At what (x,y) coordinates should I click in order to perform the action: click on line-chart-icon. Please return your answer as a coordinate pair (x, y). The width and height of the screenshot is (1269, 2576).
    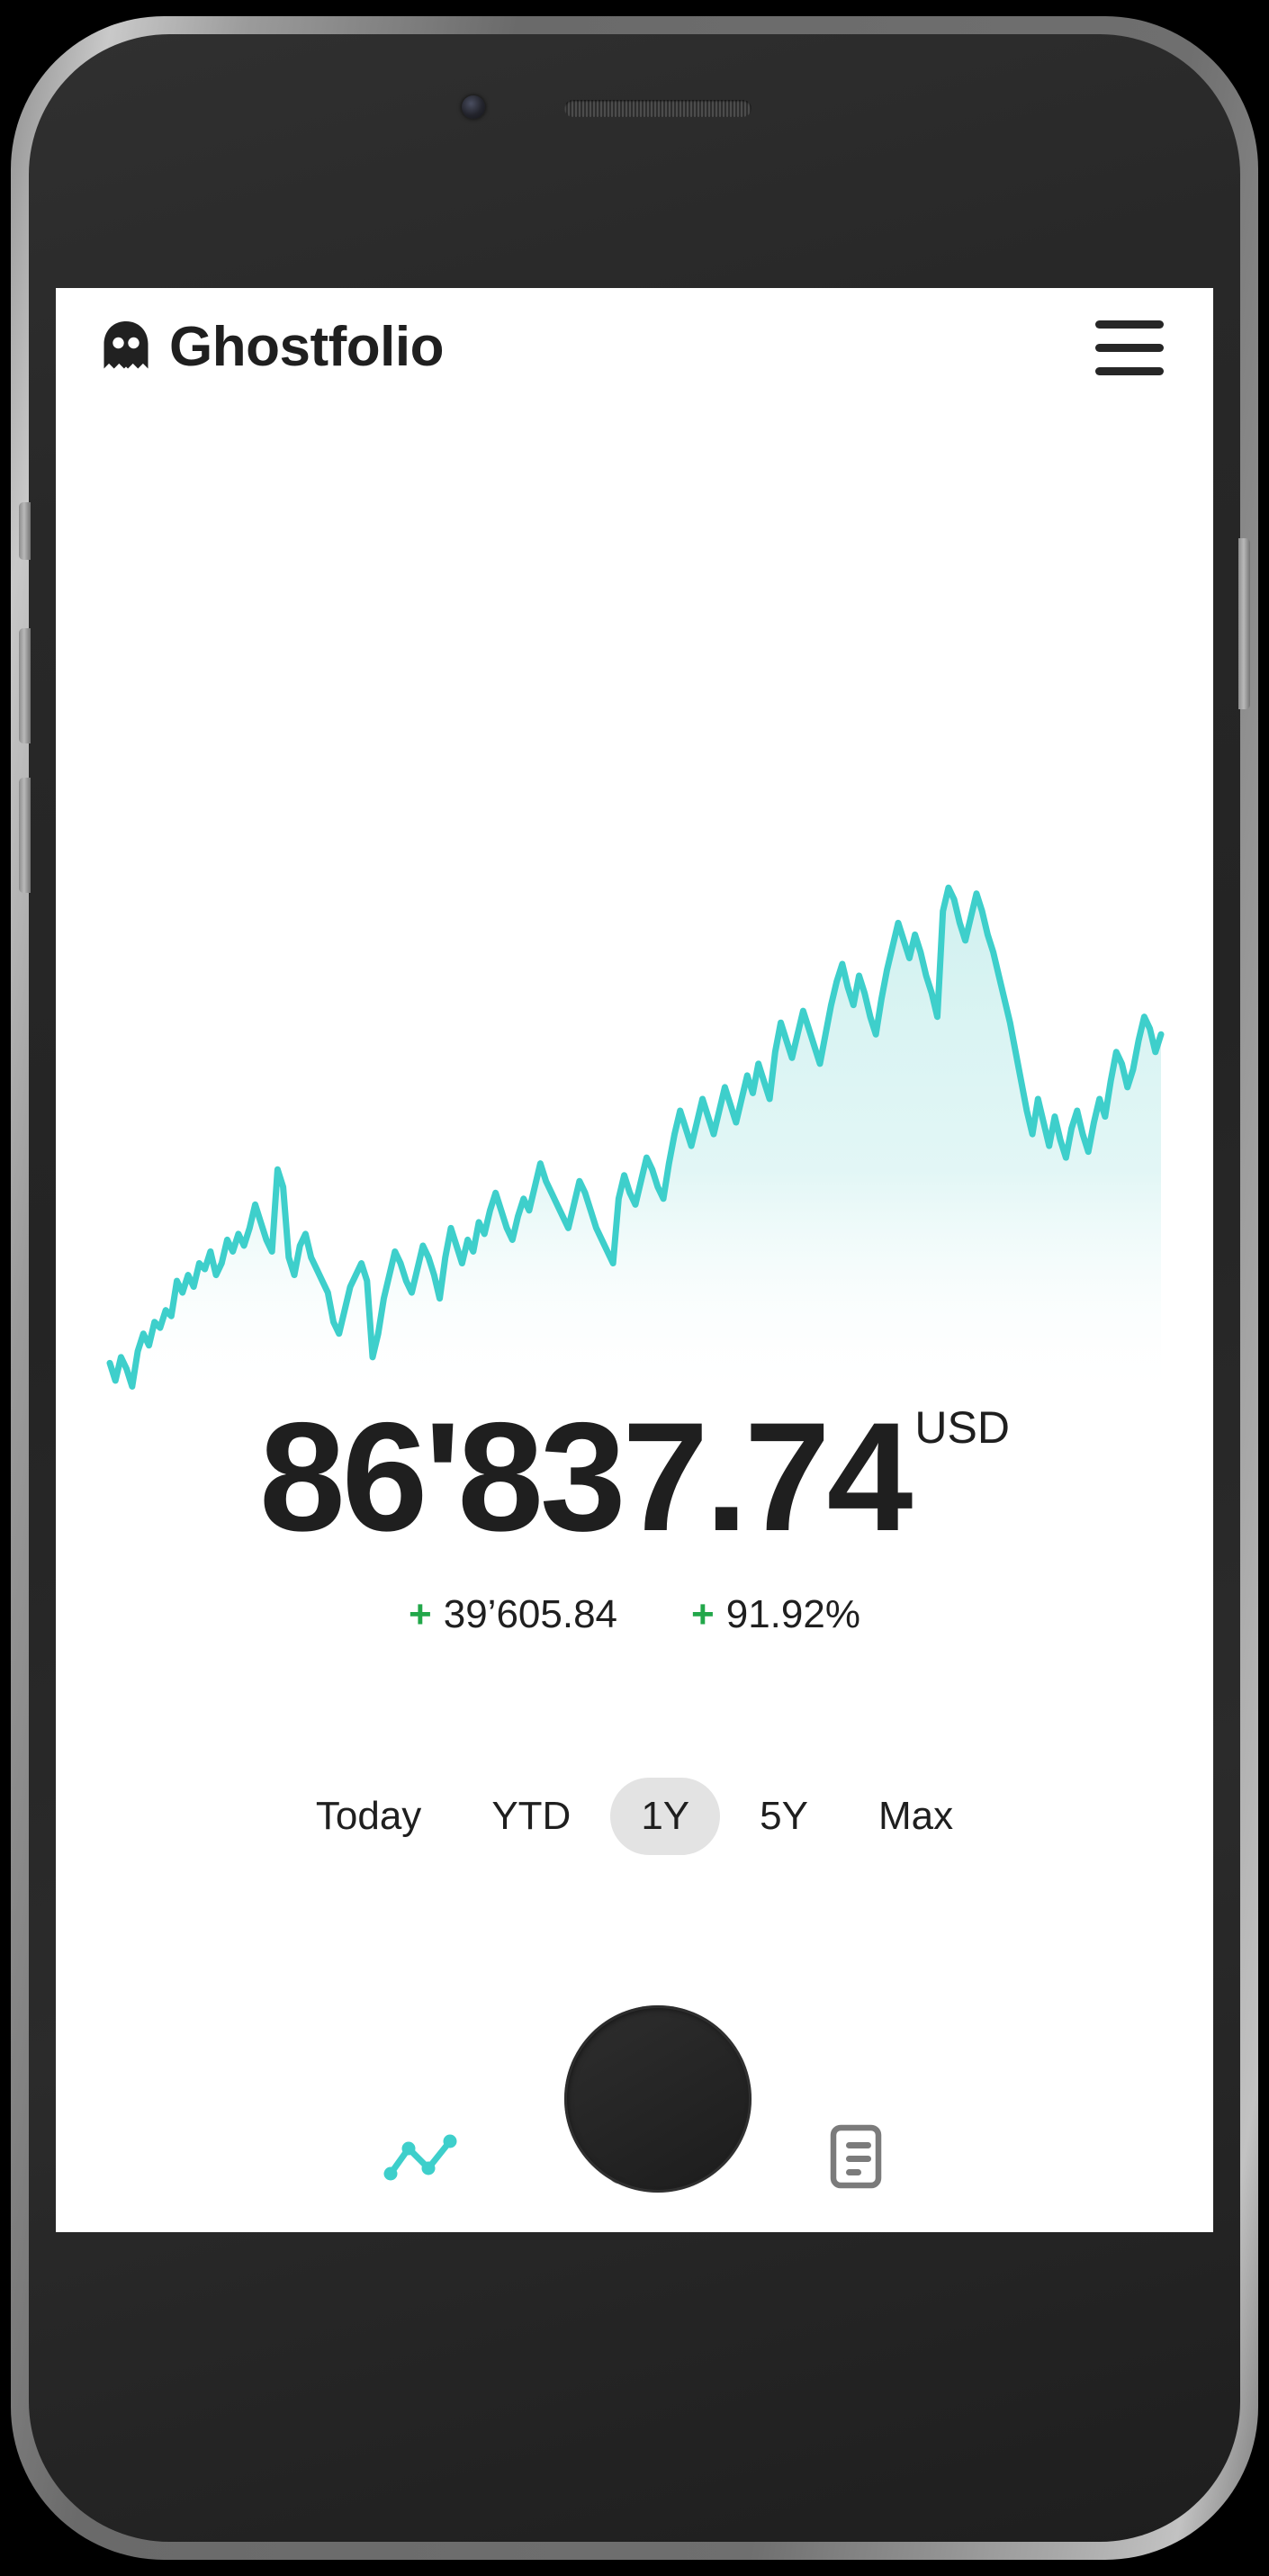
    Looking at the image, I should click on (420, 2157).